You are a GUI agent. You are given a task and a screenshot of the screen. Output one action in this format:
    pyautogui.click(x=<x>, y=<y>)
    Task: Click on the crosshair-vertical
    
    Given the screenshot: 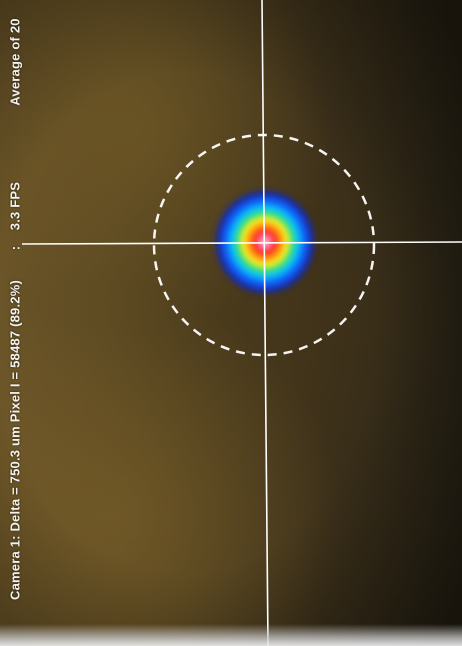 What is the action you would take?
    pyautogui.click(x=265, y=323)
    